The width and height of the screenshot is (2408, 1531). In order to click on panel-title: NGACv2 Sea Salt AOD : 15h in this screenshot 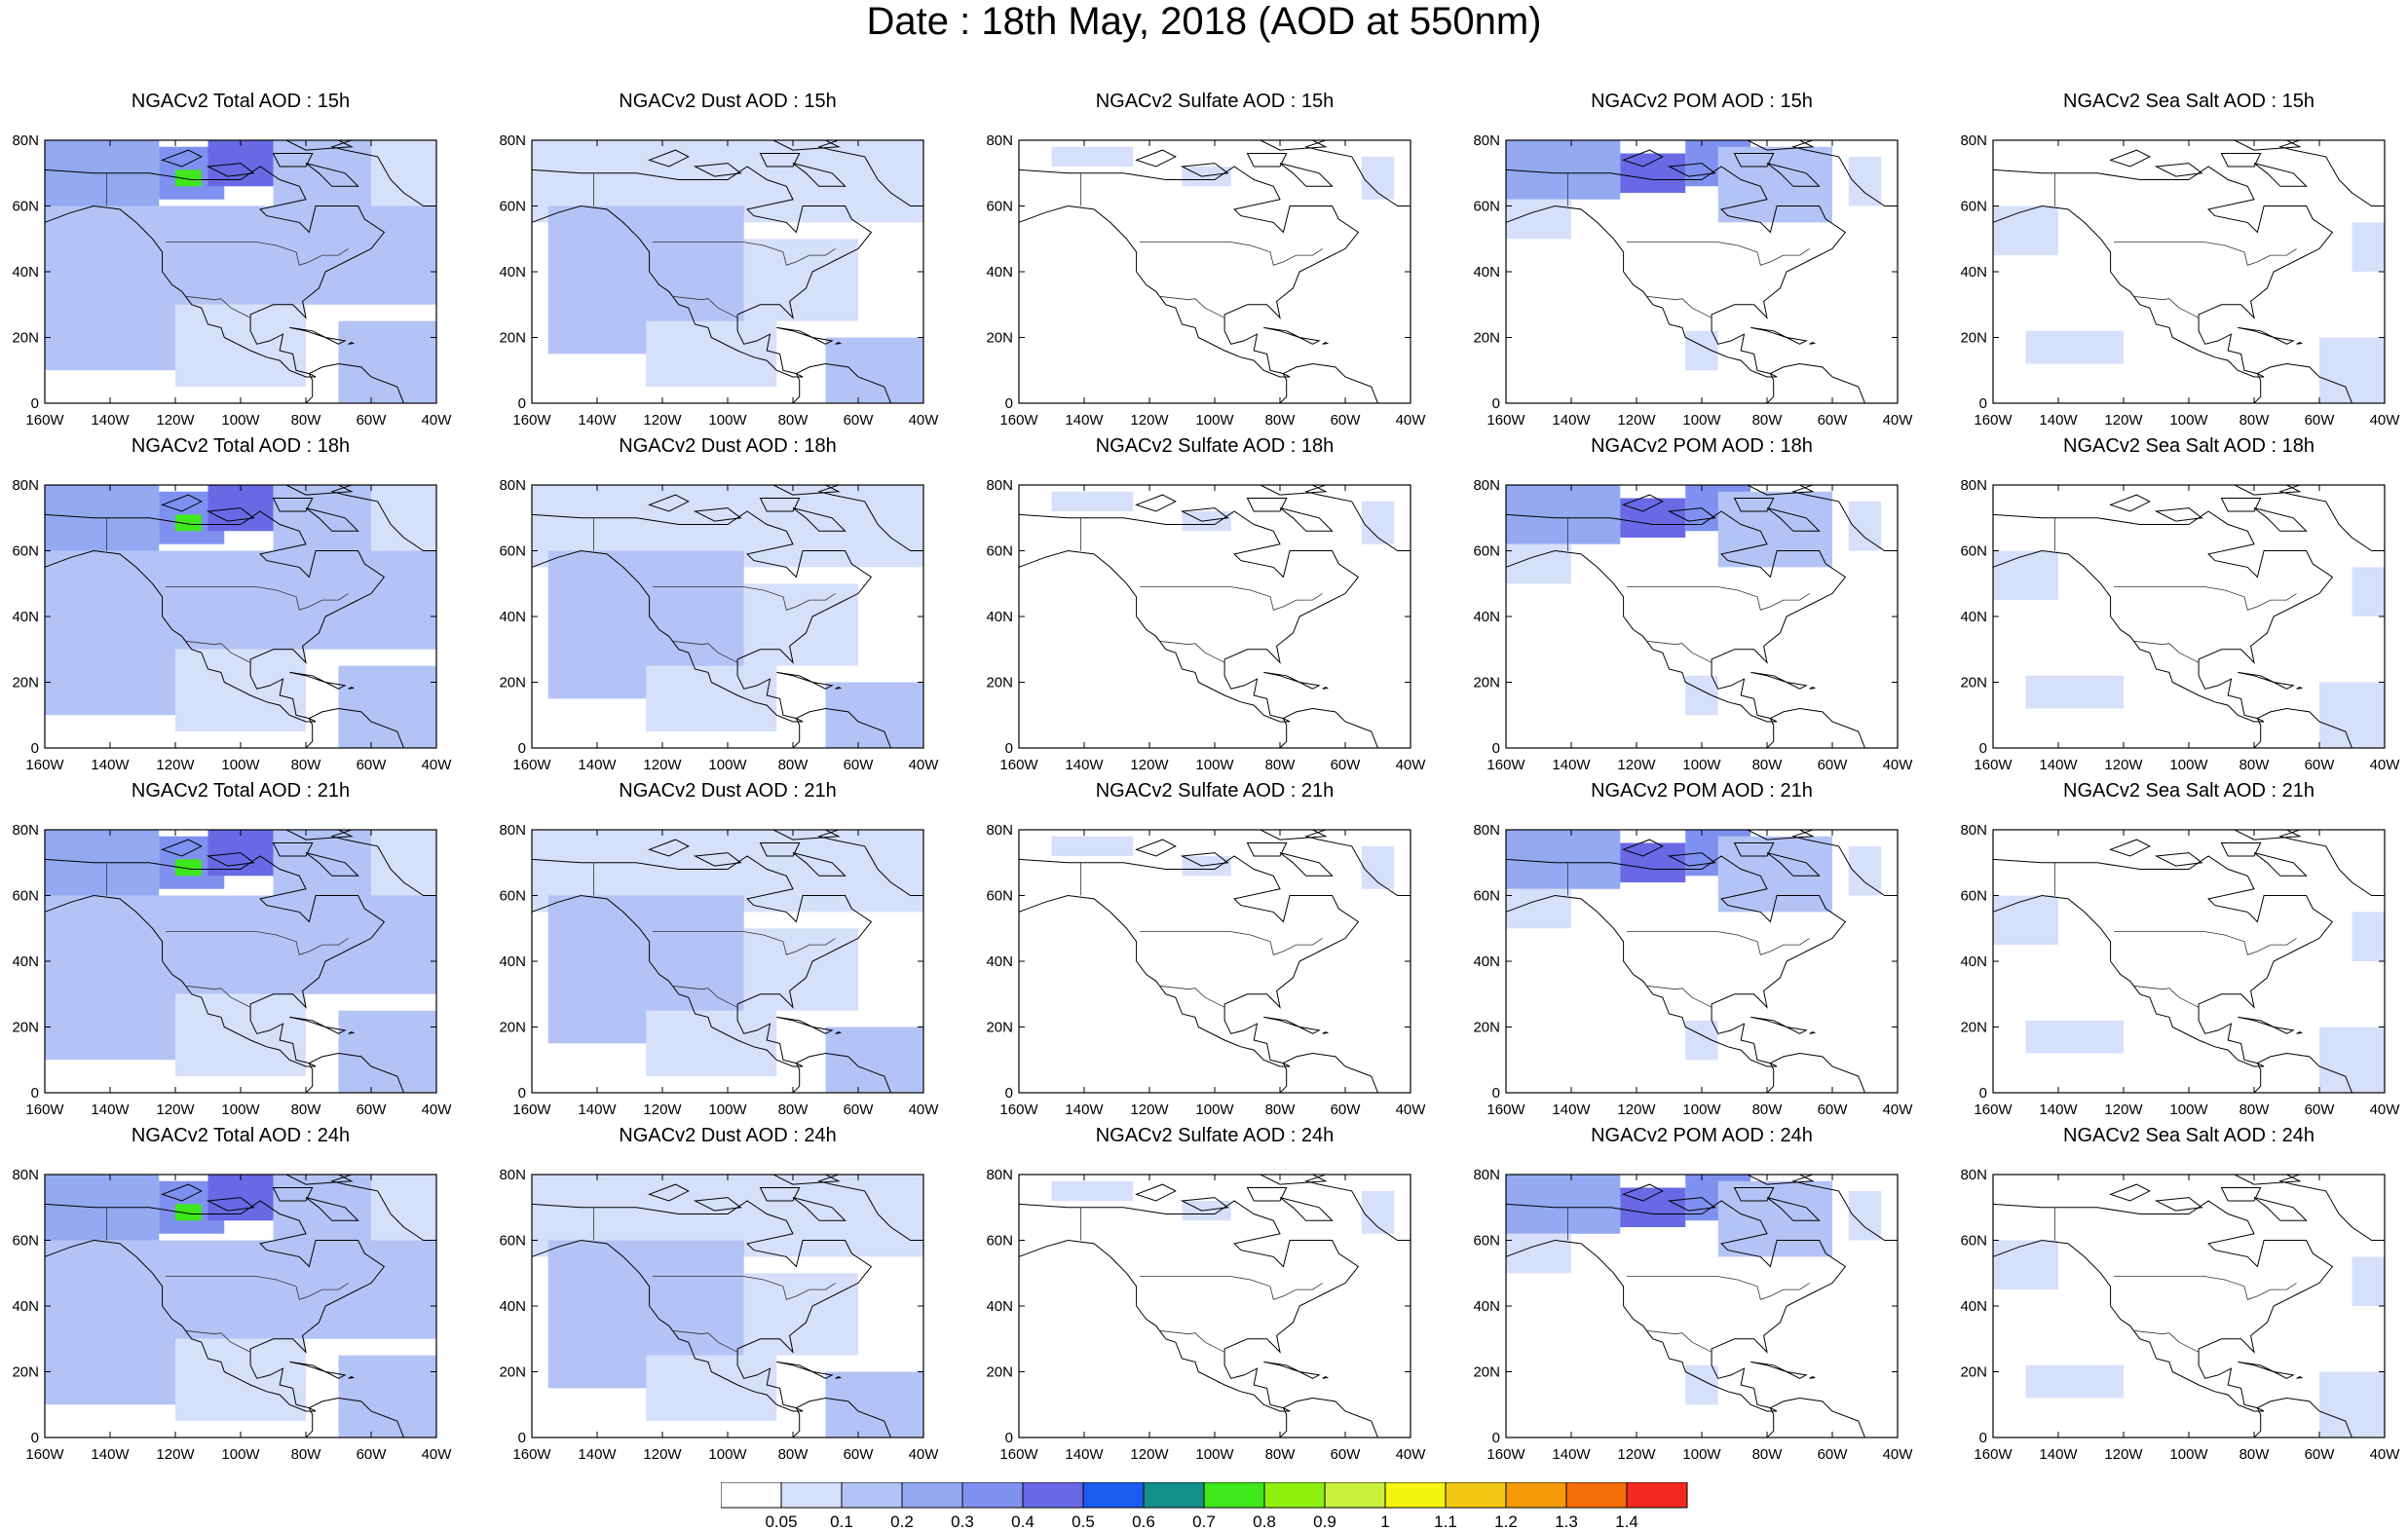, I will do `click(2188, 101)`.